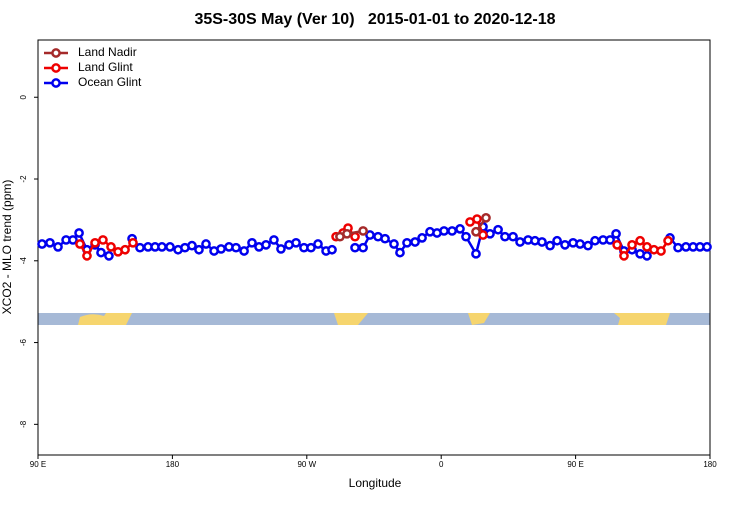  Describe the element at coordinates (107, 52) in the screenshot. I see `legend-label: Land Nadir` at that location.